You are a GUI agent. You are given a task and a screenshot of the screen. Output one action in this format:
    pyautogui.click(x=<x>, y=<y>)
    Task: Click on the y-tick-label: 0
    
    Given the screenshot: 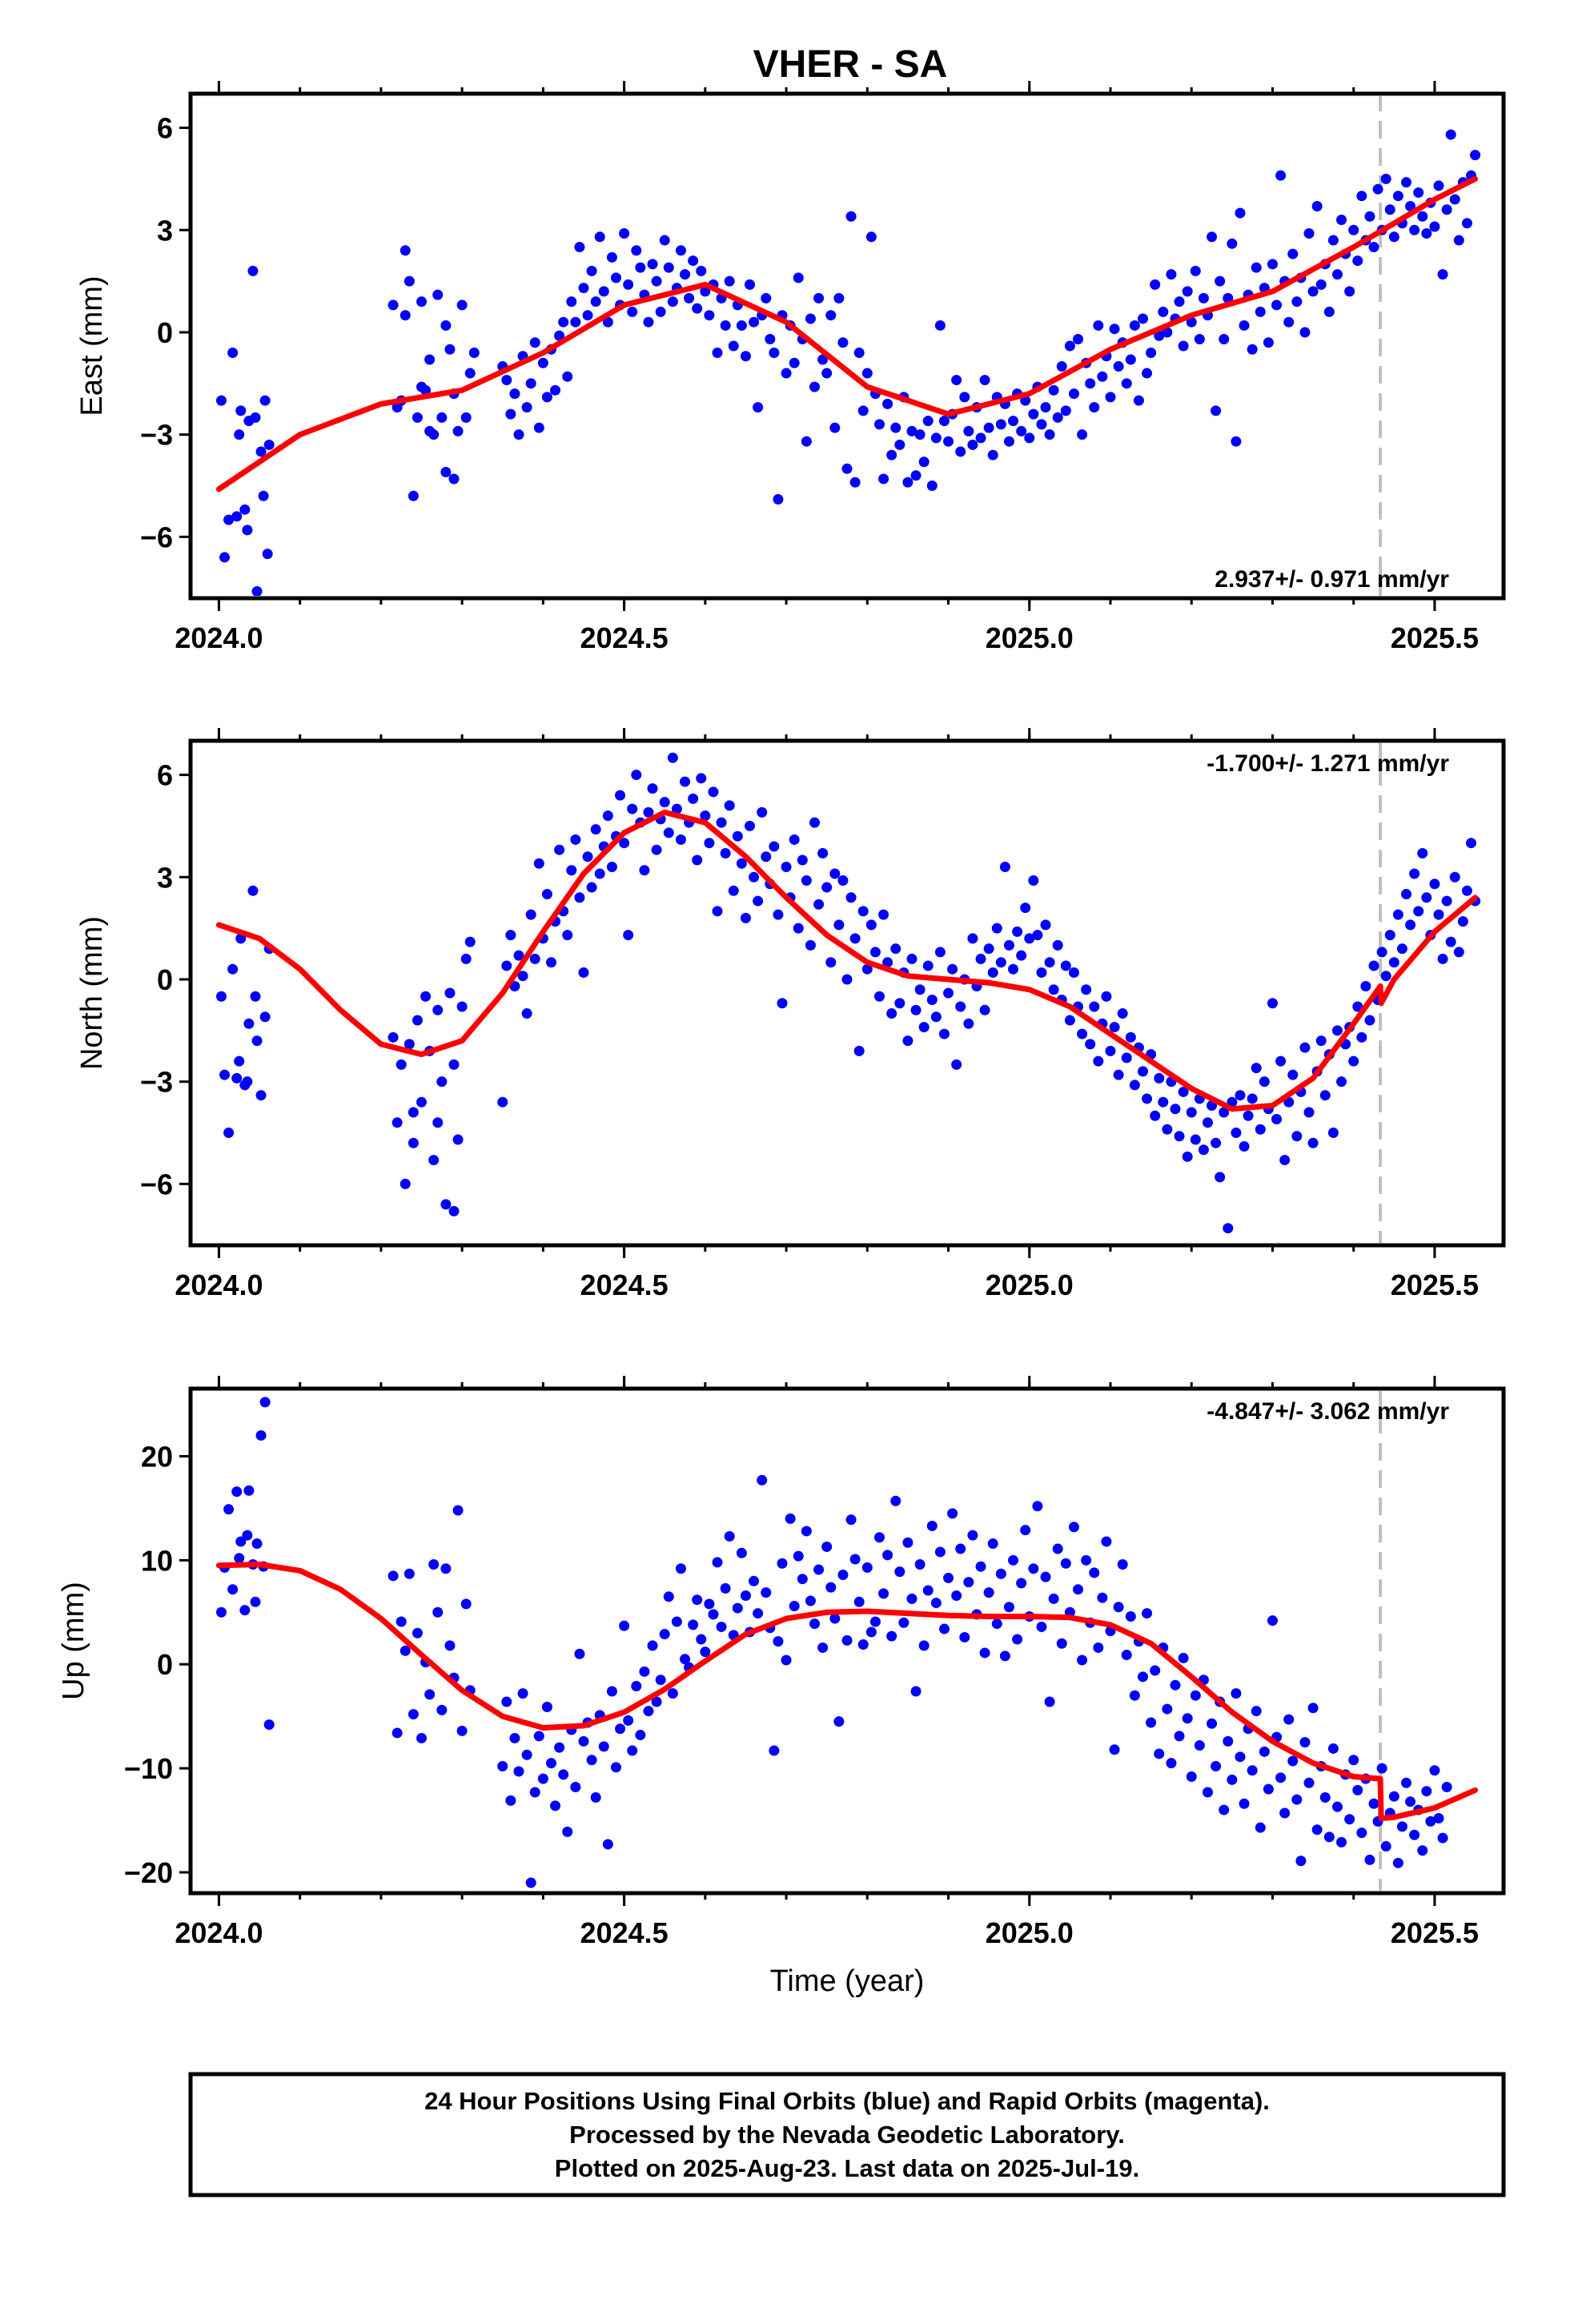 What is the action you would take?
    pyautogui.click(x=165, y=1664)
    